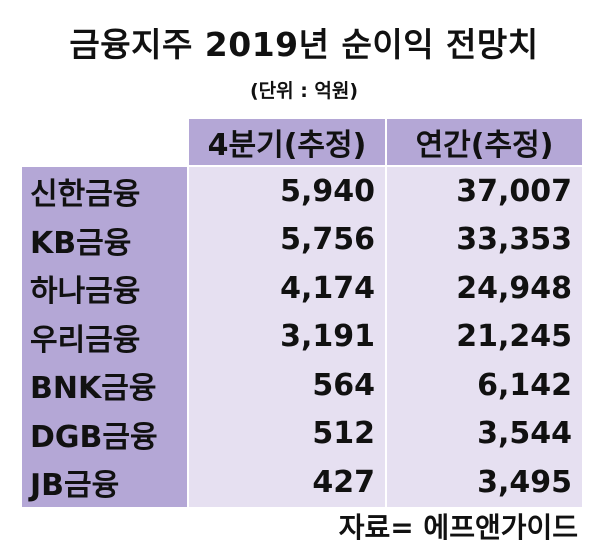 The image size is (608, 560). Describe the element at coordinates (484, 191) in the screenshot. I see `annual-value: 37,007` at that location.